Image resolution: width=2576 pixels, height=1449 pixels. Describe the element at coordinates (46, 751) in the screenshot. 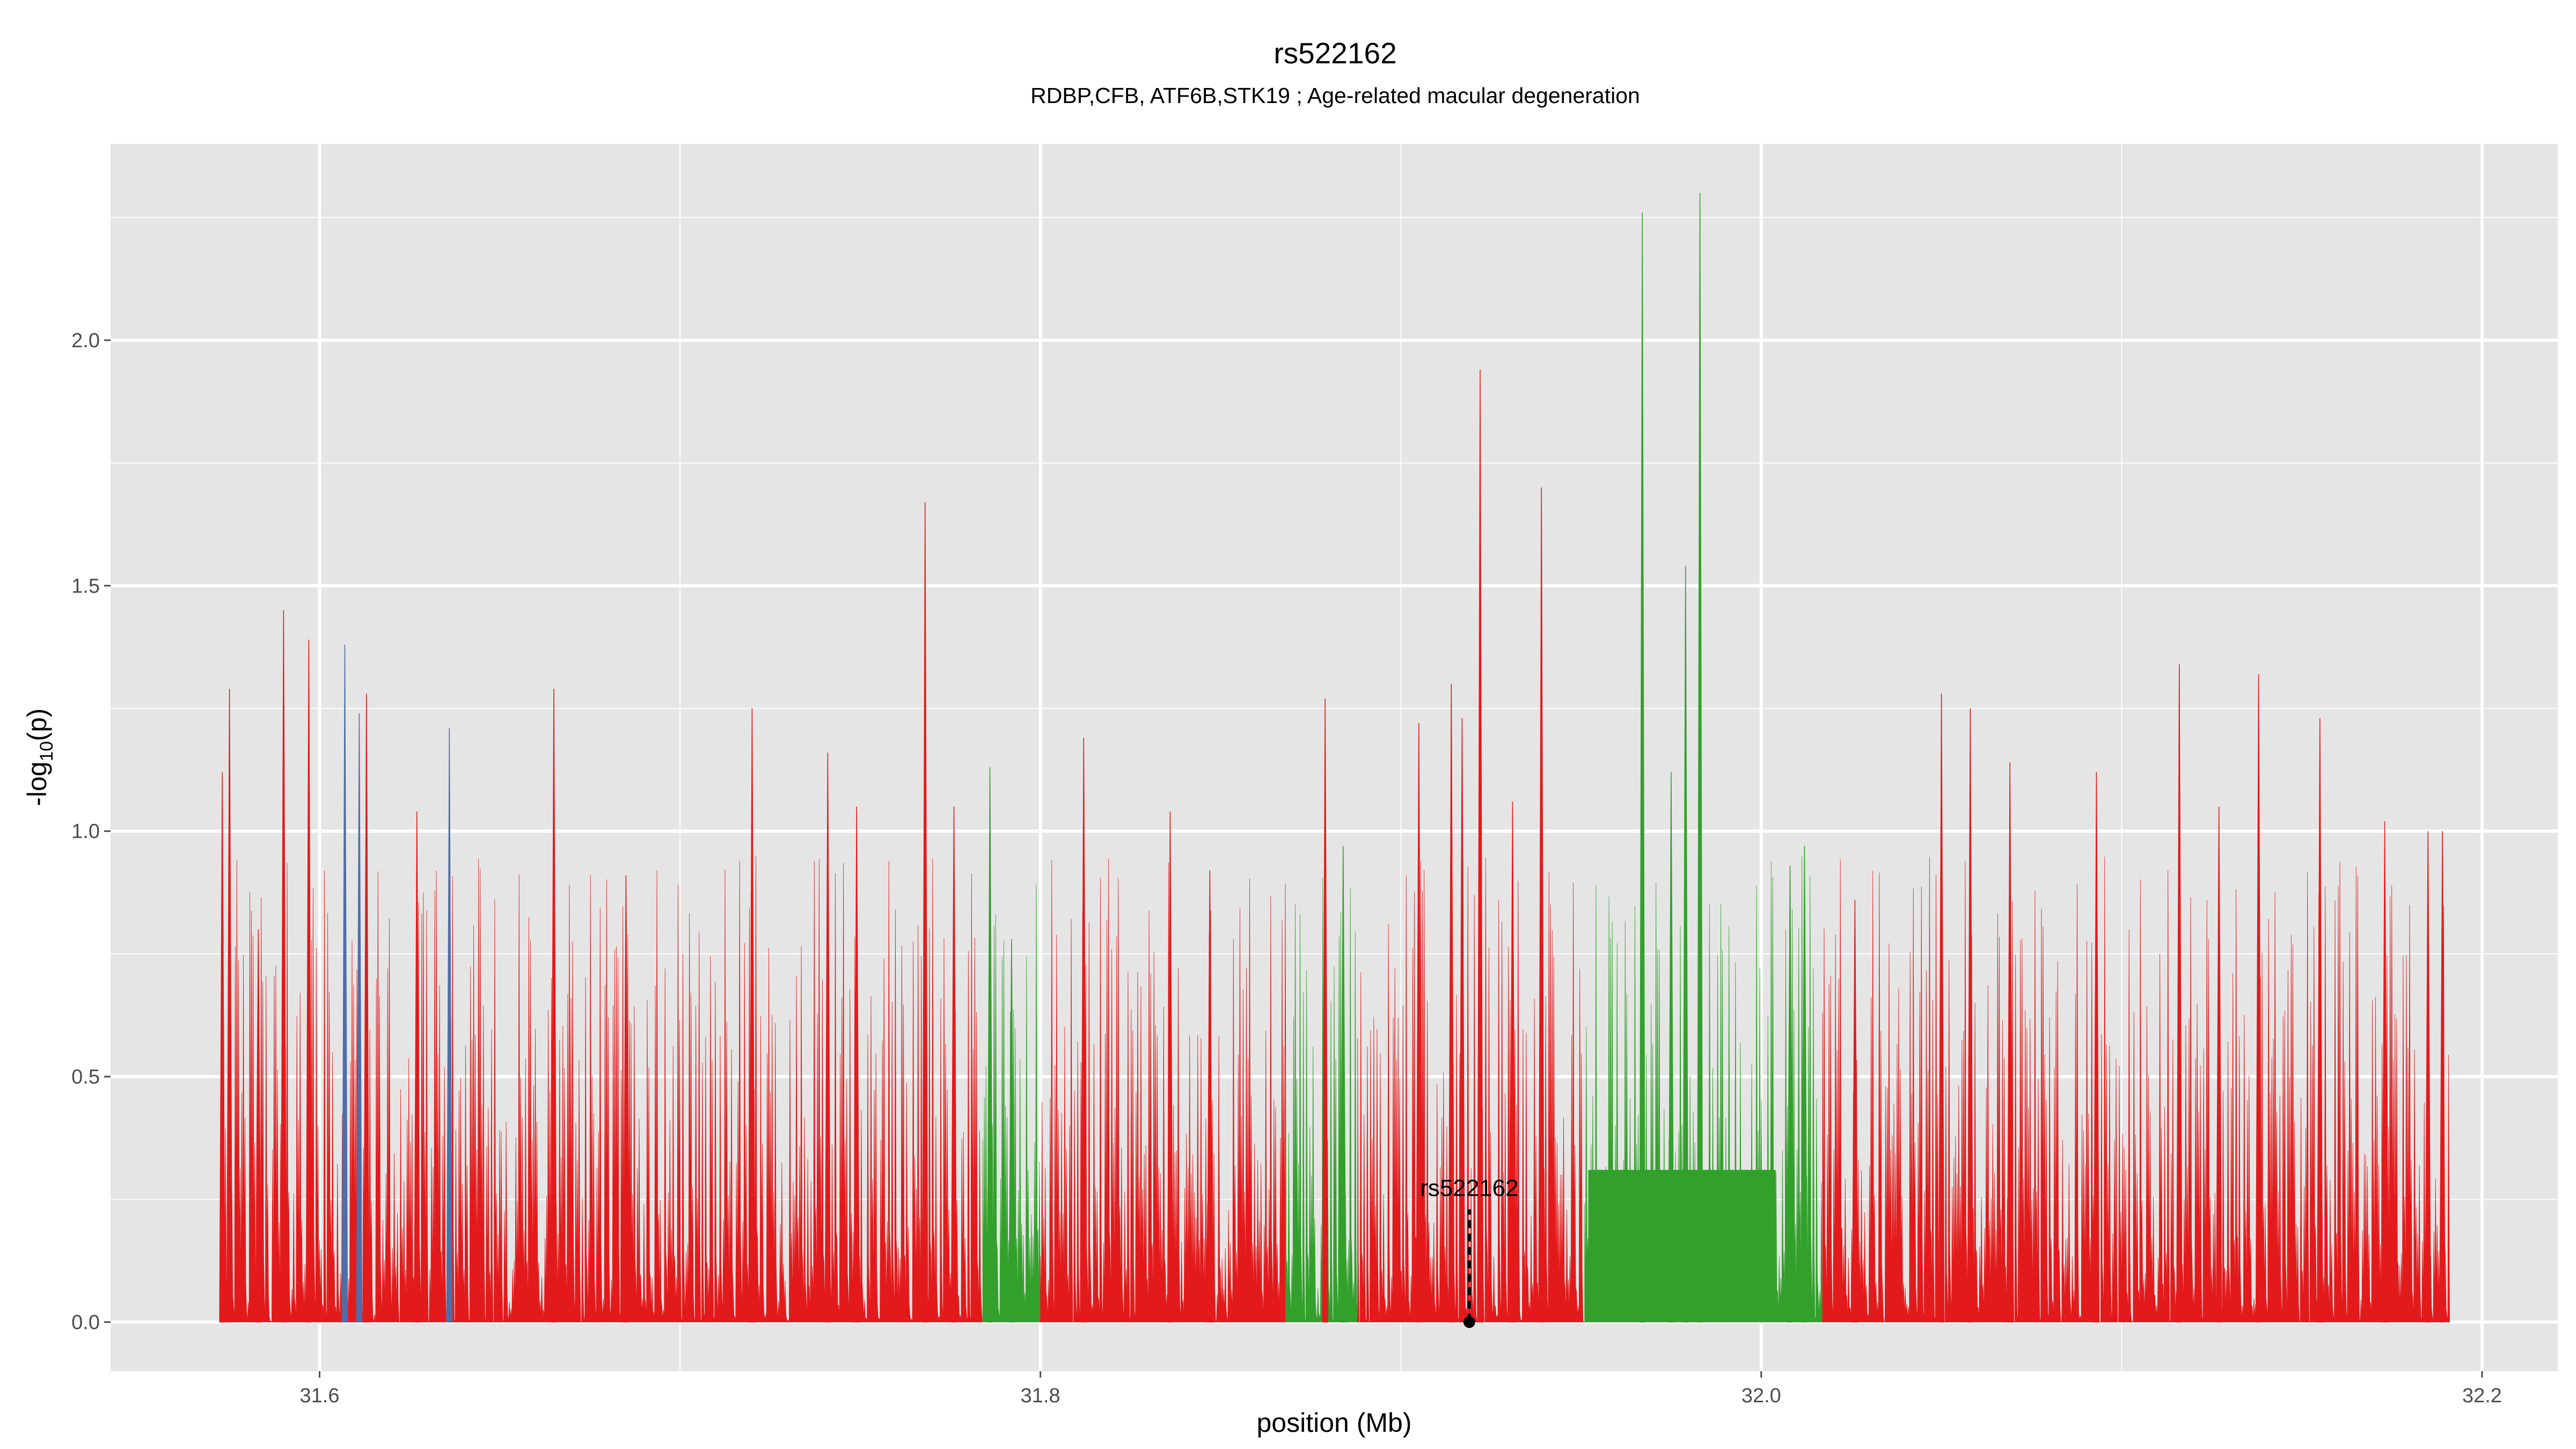

I see `y-axis-title-subscript: 10` at that location.